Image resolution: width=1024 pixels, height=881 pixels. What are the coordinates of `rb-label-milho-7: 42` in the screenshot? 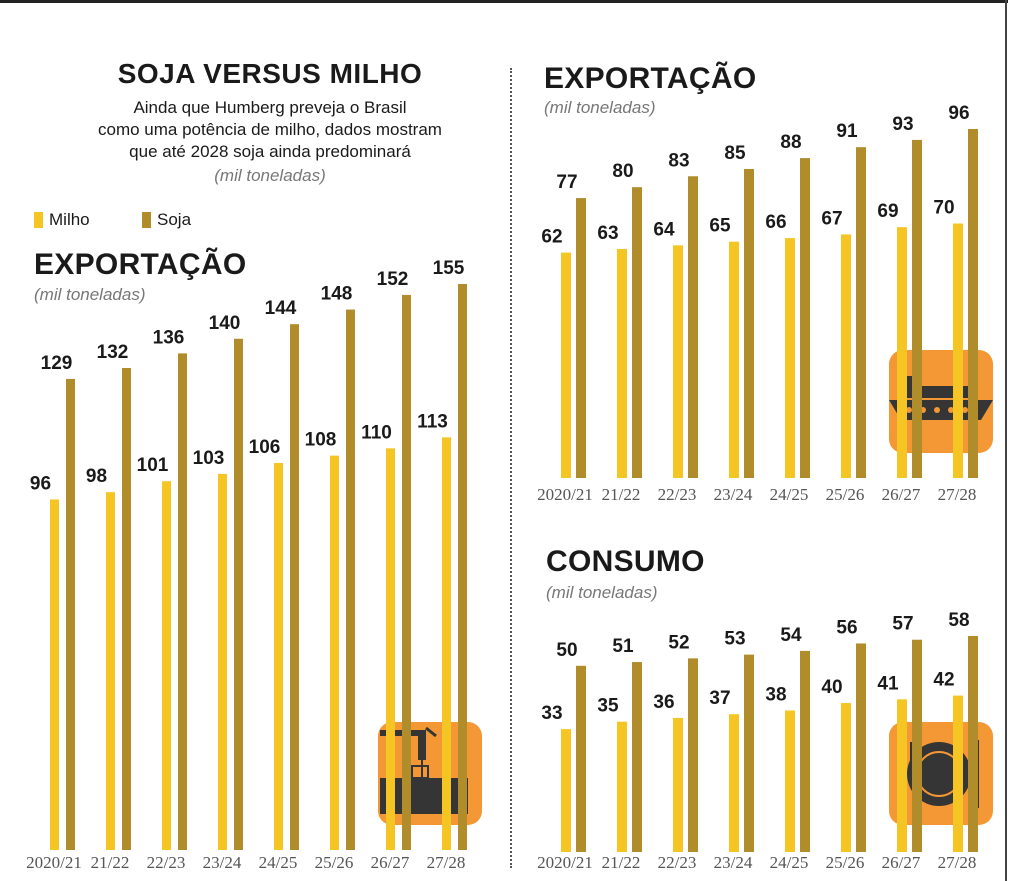 It's located at (943, 680).